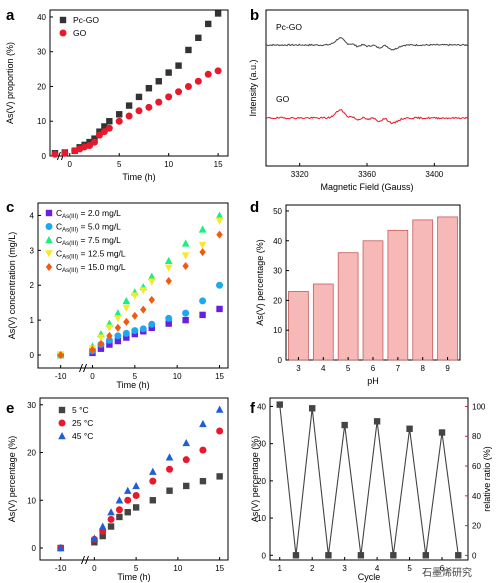 This screenshot has height=583, width=498. I want to click on legend-label: 5 °C, so click(80, 410).